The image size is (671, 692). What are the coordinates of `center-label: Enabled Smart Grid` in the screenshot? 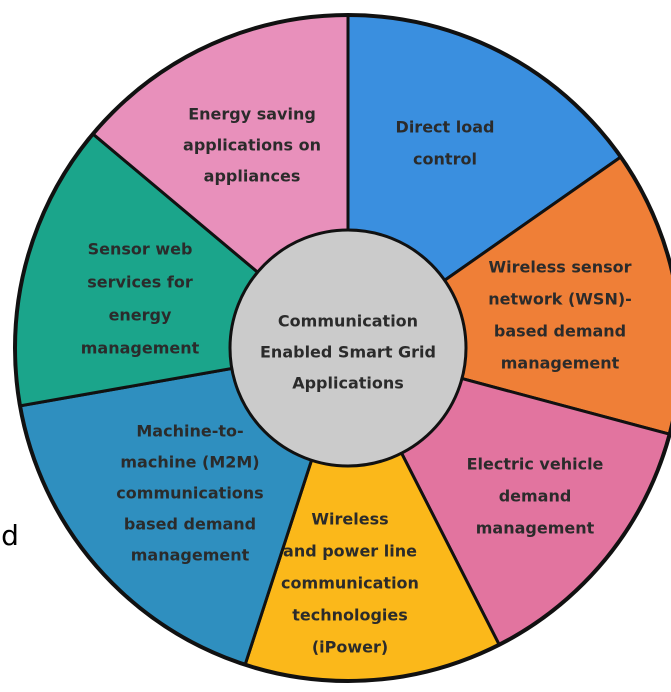 It's located at (348, 352).